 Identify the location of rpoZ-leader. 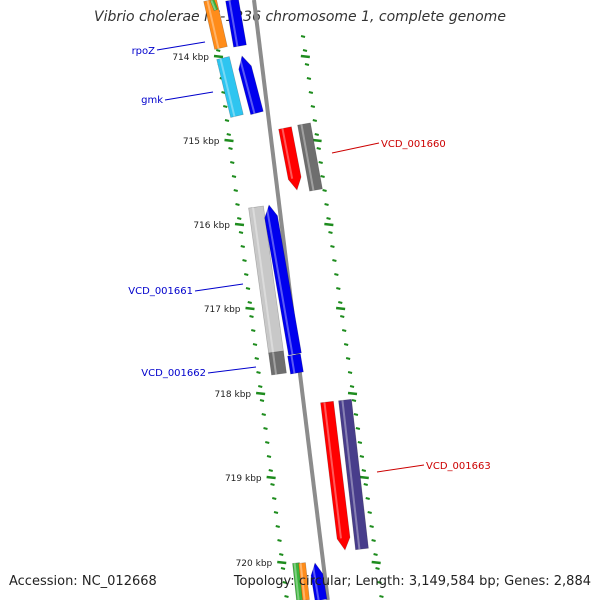
(181, 46).